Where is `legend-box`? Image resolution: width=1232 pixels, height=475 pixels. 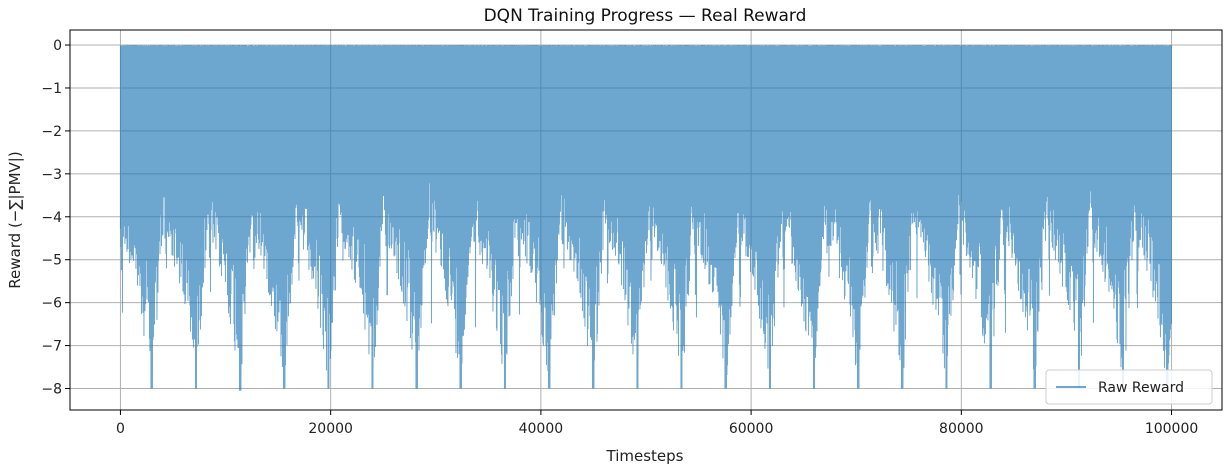
legend-box is located at coordinates (1129, 387).